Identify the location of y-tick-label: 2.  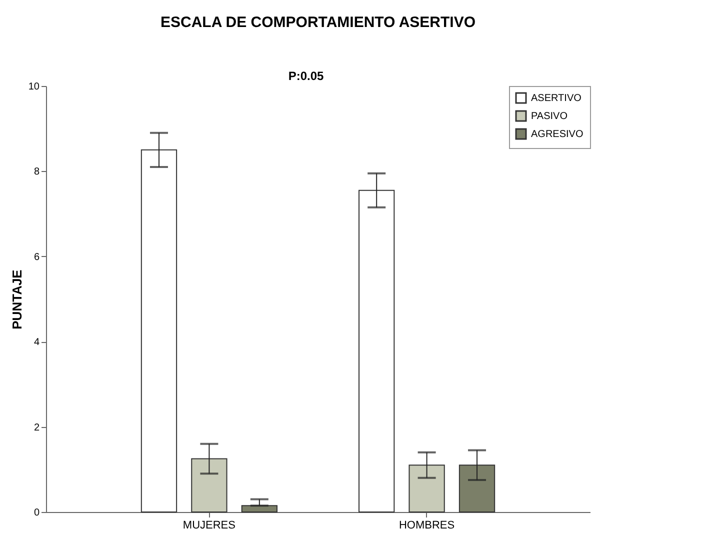
(37, 428).